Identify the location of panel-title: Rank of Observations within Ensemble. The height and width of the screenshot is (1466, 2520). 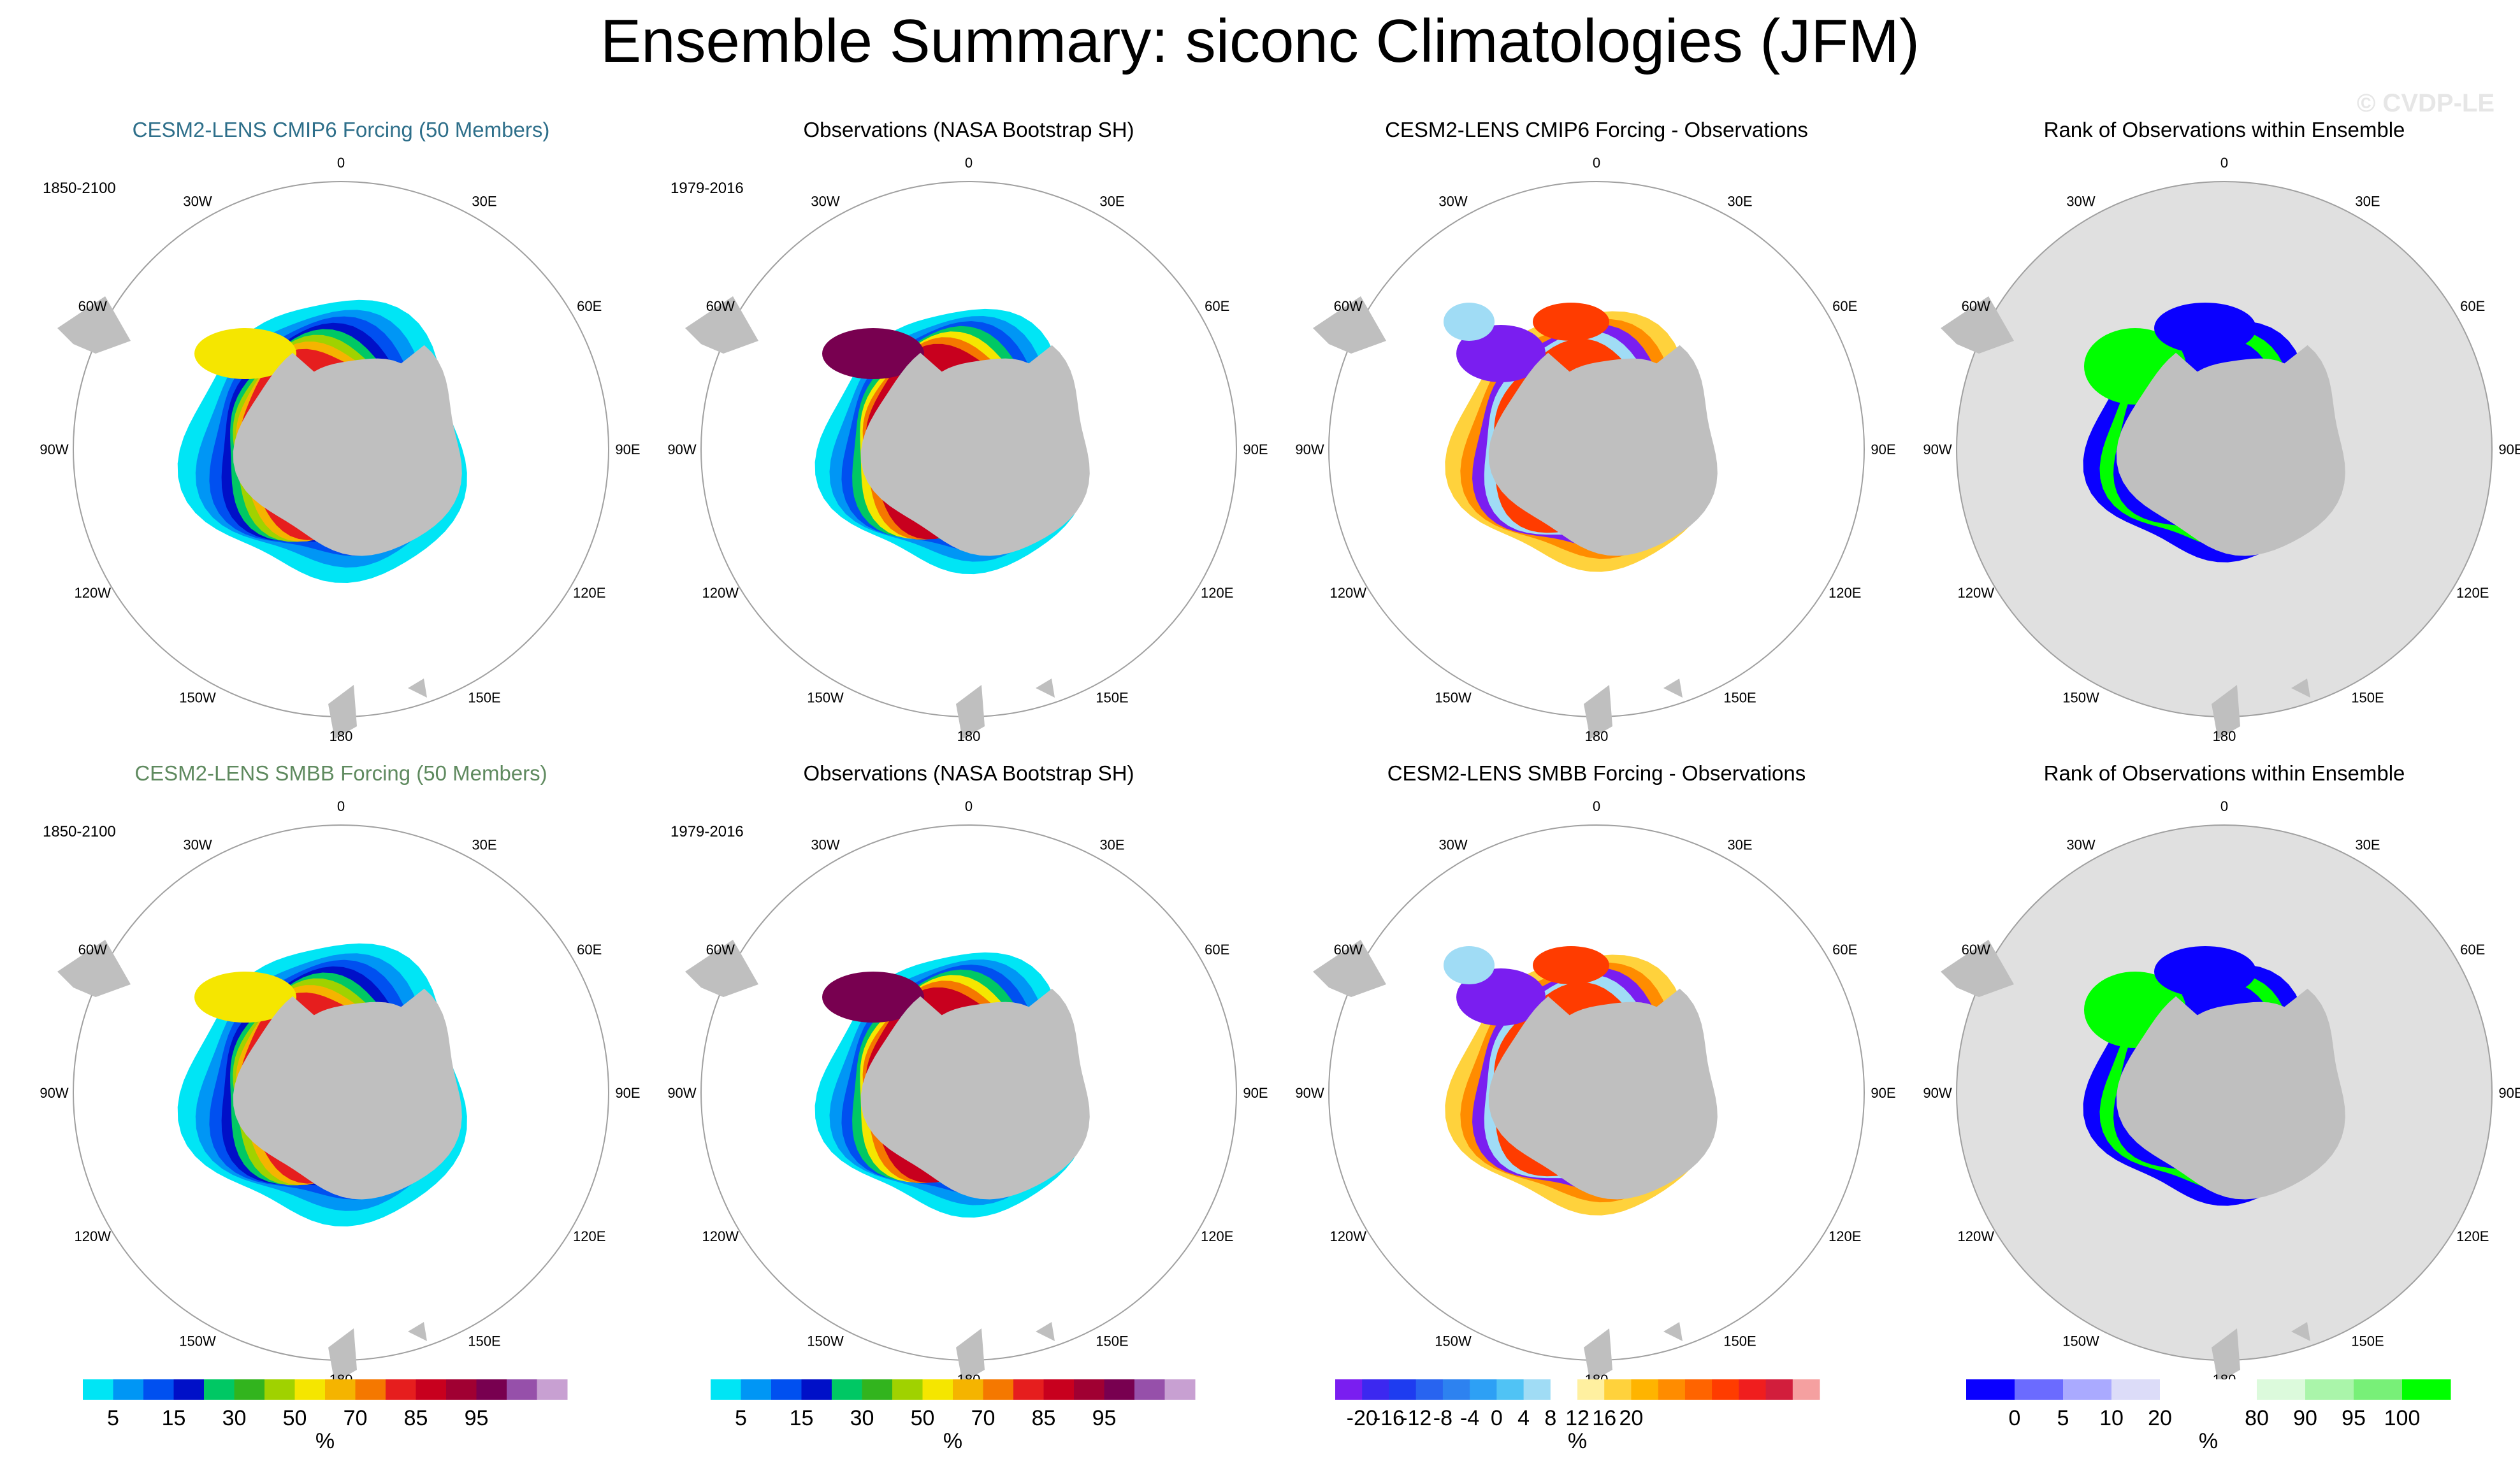
(2224, 773).